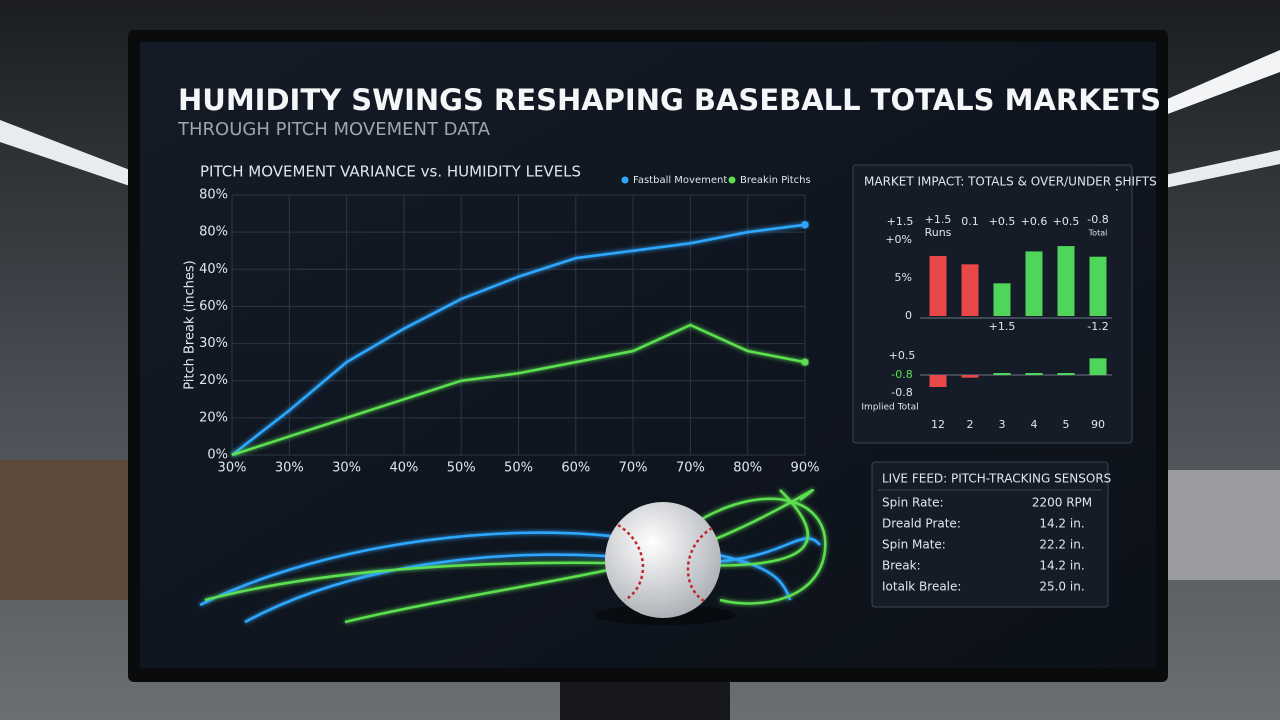  What do you see at coordinates (1117, 186) in the screenshot?
I see `menu-icon: ⋮` at bounding box center [1117, 186].